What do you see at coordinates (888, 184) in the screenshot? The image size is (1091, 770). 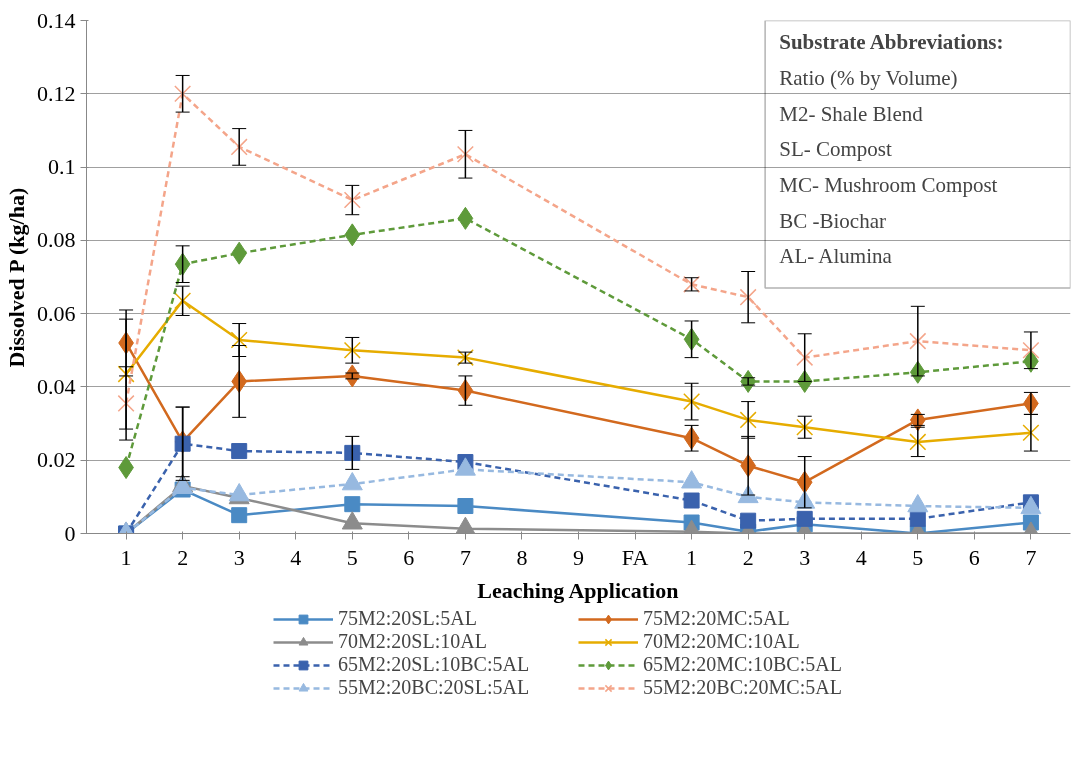 I see `annotation: MC- Mushroom Compost` at bounding box center [888, 184].